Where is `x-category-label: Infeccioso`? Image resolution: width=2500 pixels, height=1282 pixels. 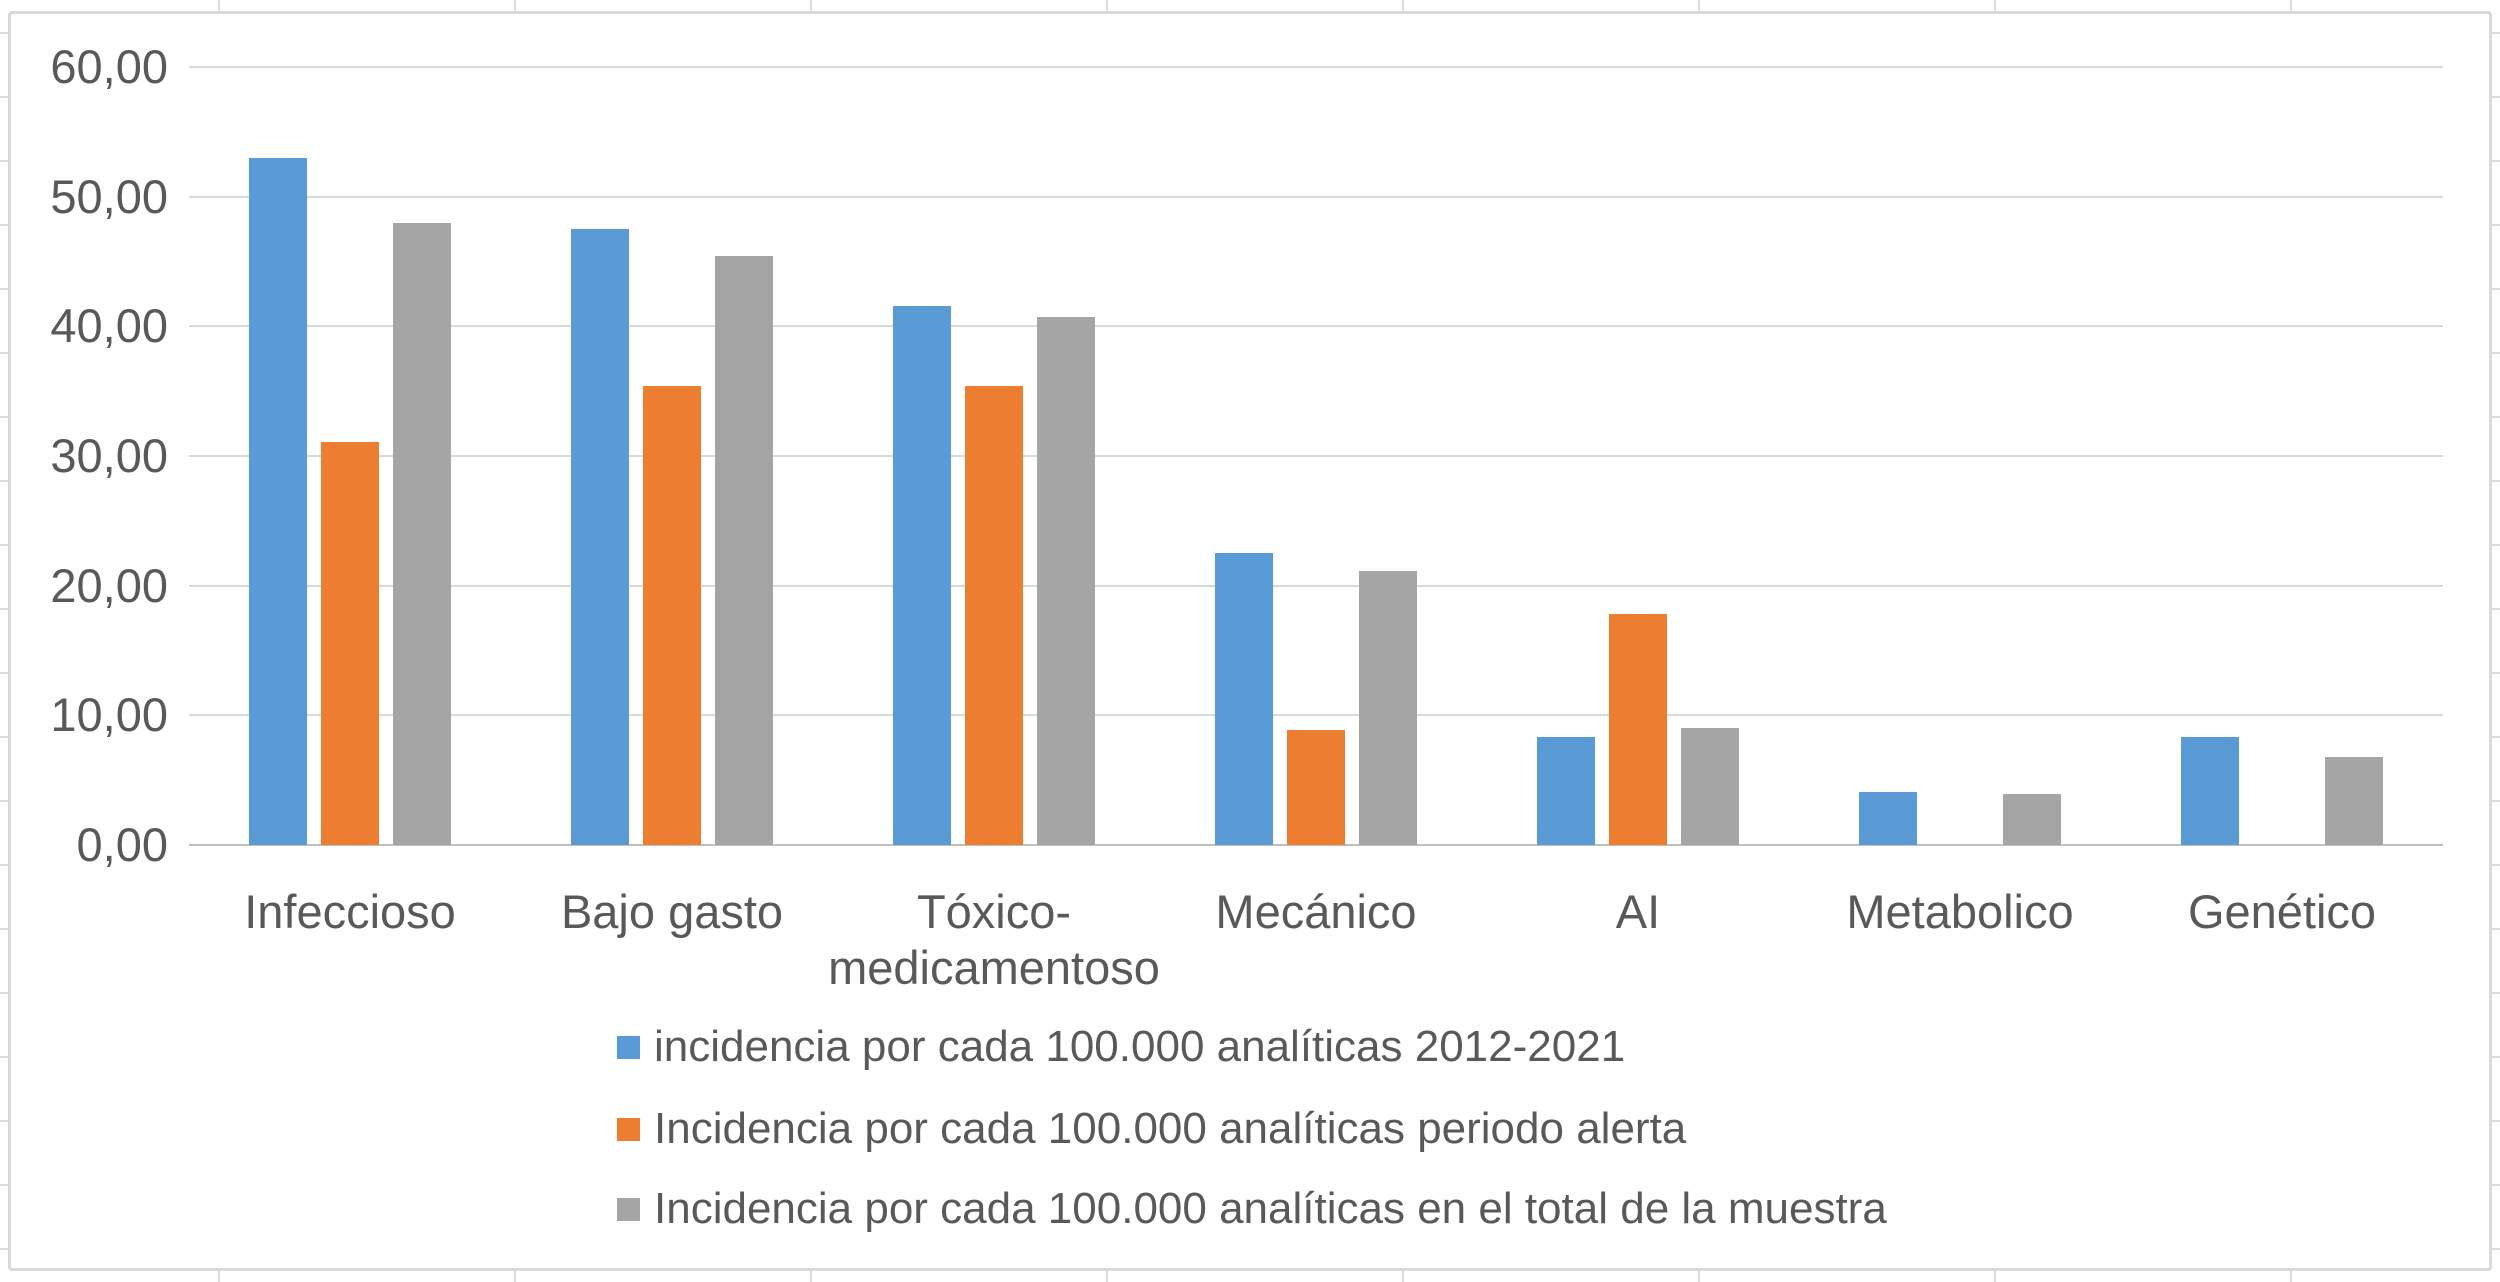
x-category-label: Infeccioso is located at coordinates (350, 911).